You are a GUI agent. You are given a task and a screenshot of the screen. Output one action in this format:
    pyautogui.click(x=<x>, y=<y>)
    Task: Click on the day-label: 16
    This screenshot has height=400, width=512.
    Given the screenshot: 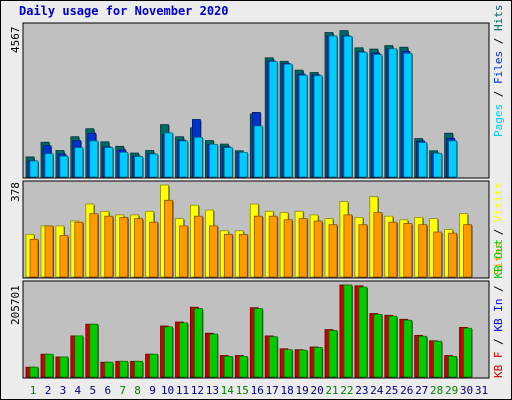 What is the action you would take?
    pyautogui.click(x=257, y=390)
    